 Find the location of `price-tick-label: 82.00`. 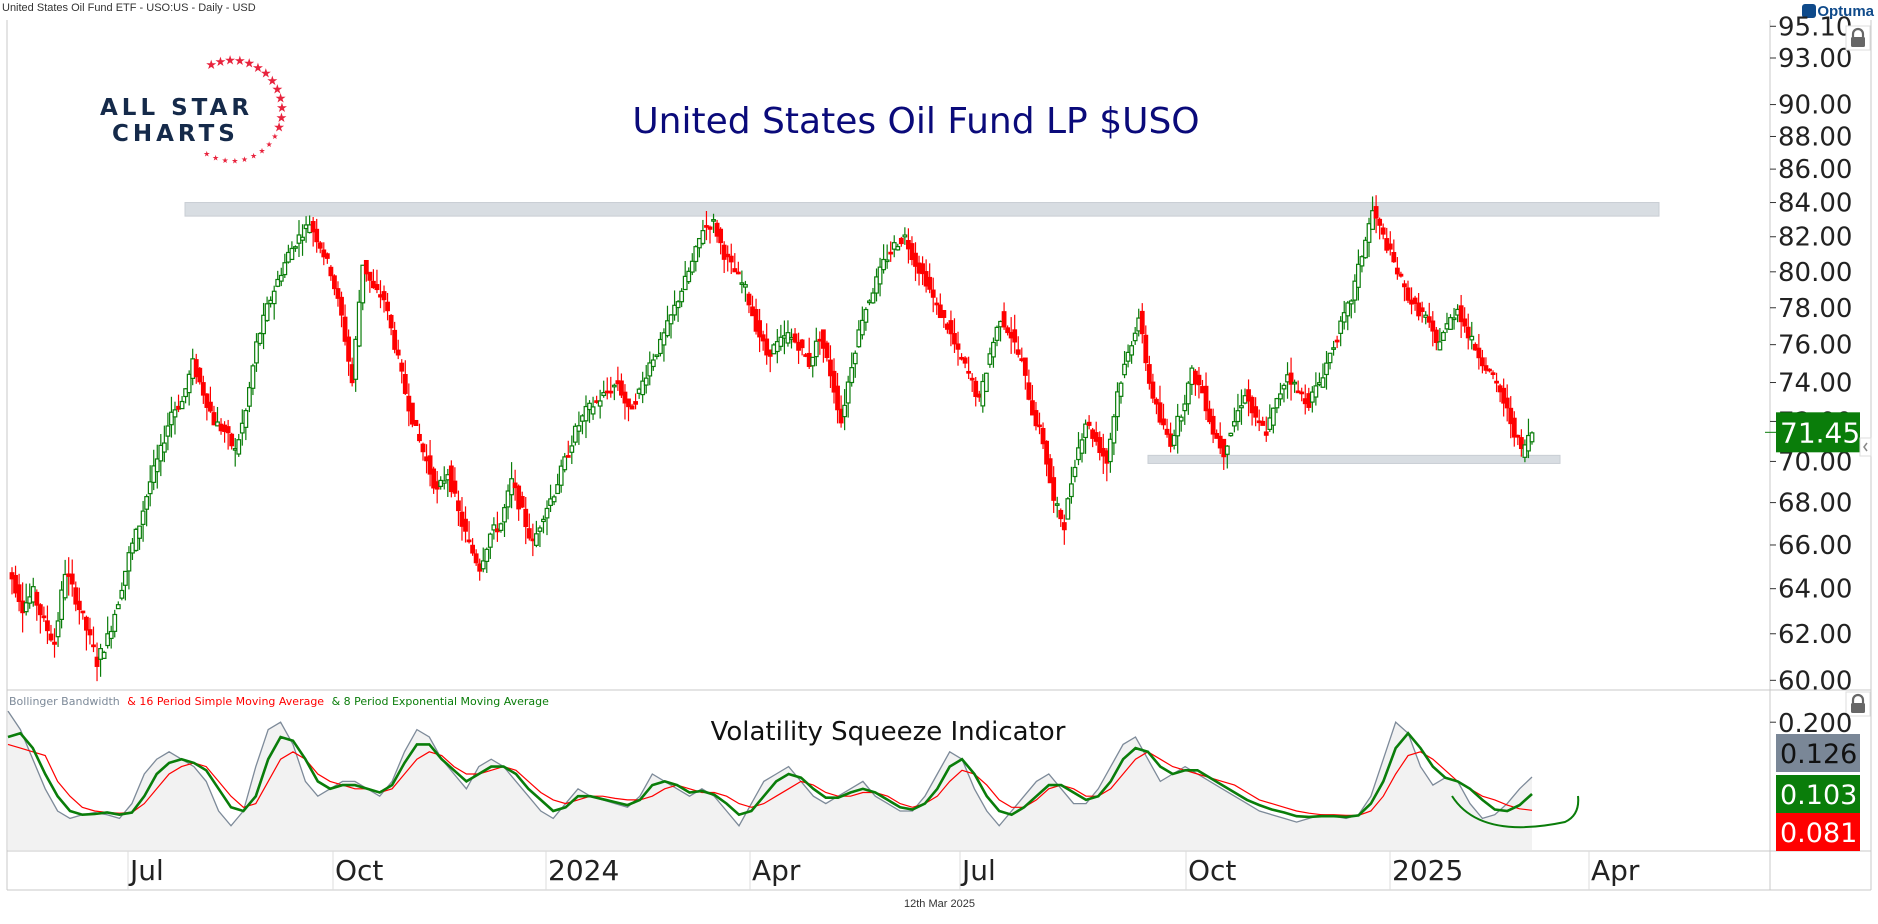

price-tick-label: 82.00 is located at coordinates (1815, 238).